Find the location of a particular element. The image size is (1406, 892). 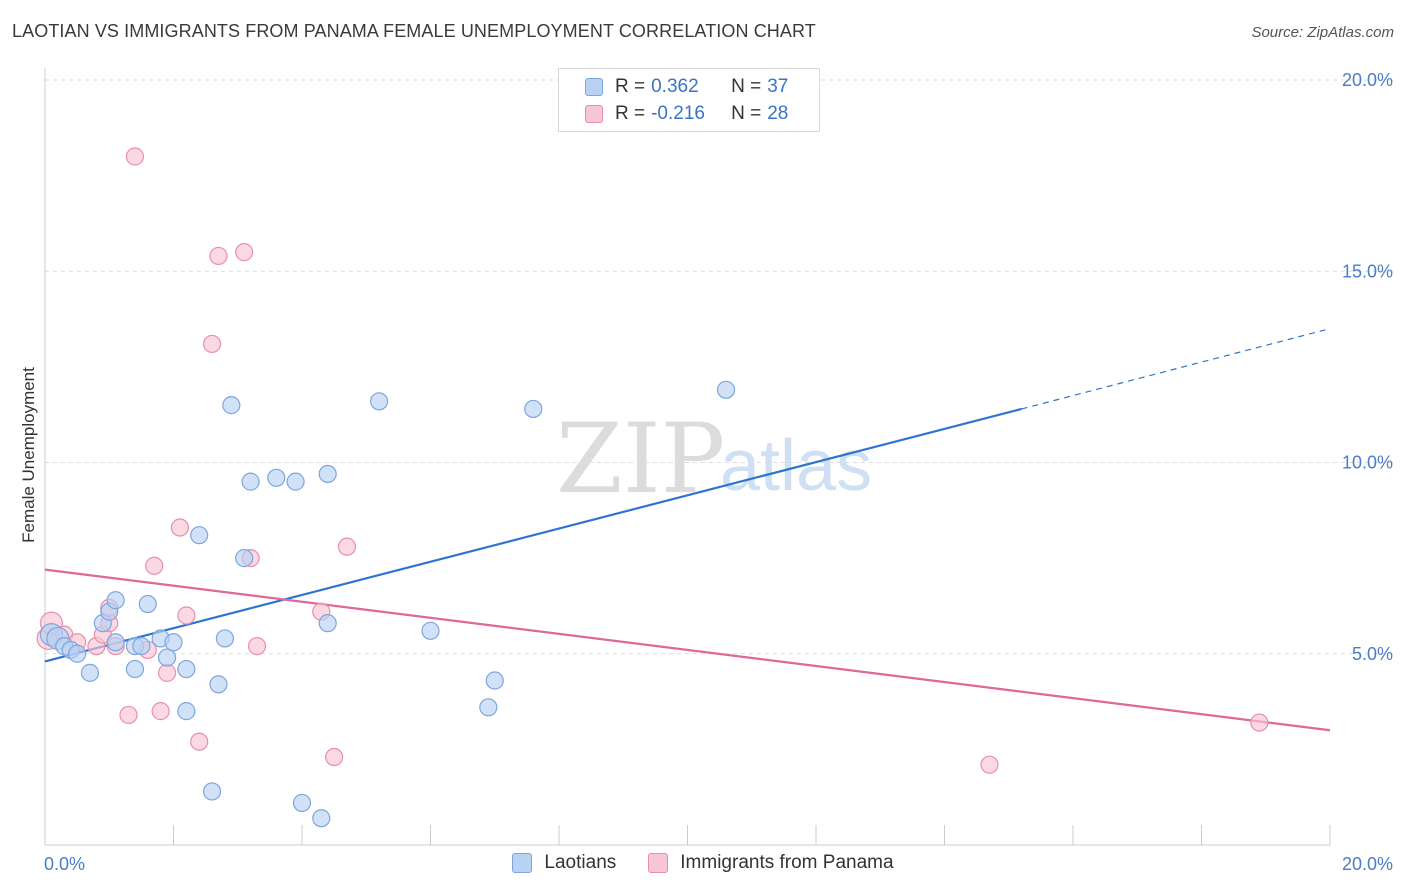

series-legend: Laotians Immigrants from Panama is located at coordinates (703, 863).